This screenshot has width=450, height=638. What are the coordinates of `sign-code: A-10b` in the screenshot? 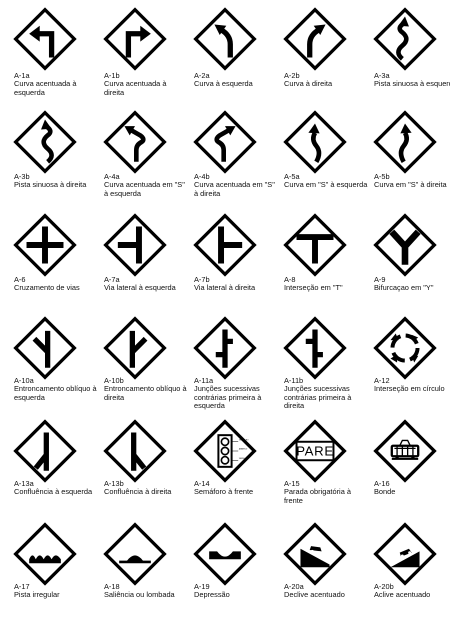 It's located at (114, 380).